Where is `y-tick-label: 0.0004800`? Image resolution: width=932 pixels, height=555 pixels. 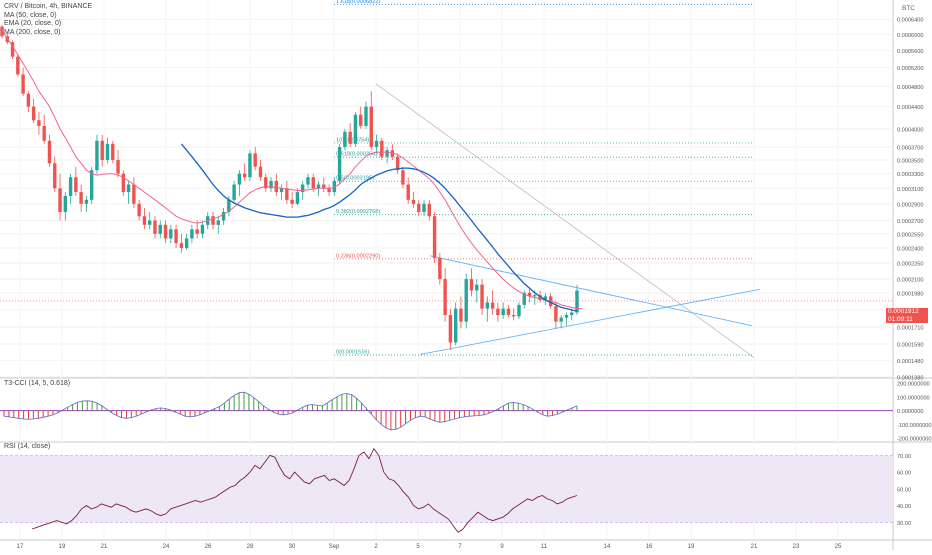
y-tick-label: 0.0004800 is located at coordinates (910, 88).